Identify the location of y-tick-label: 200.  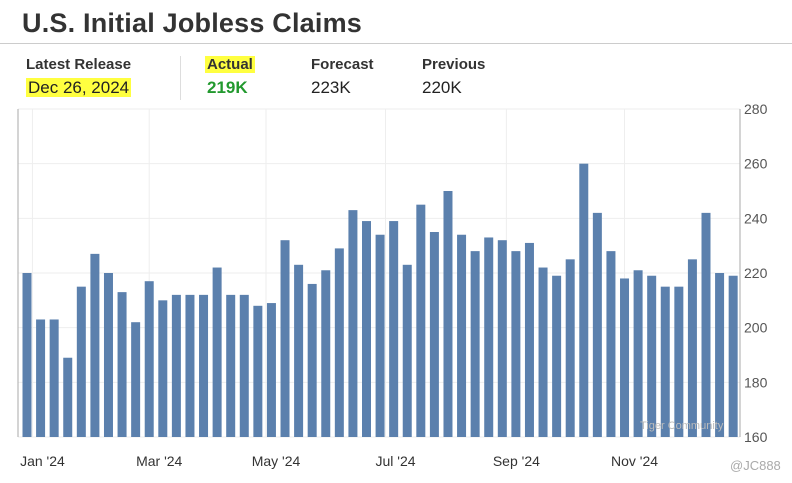
(756, 328).